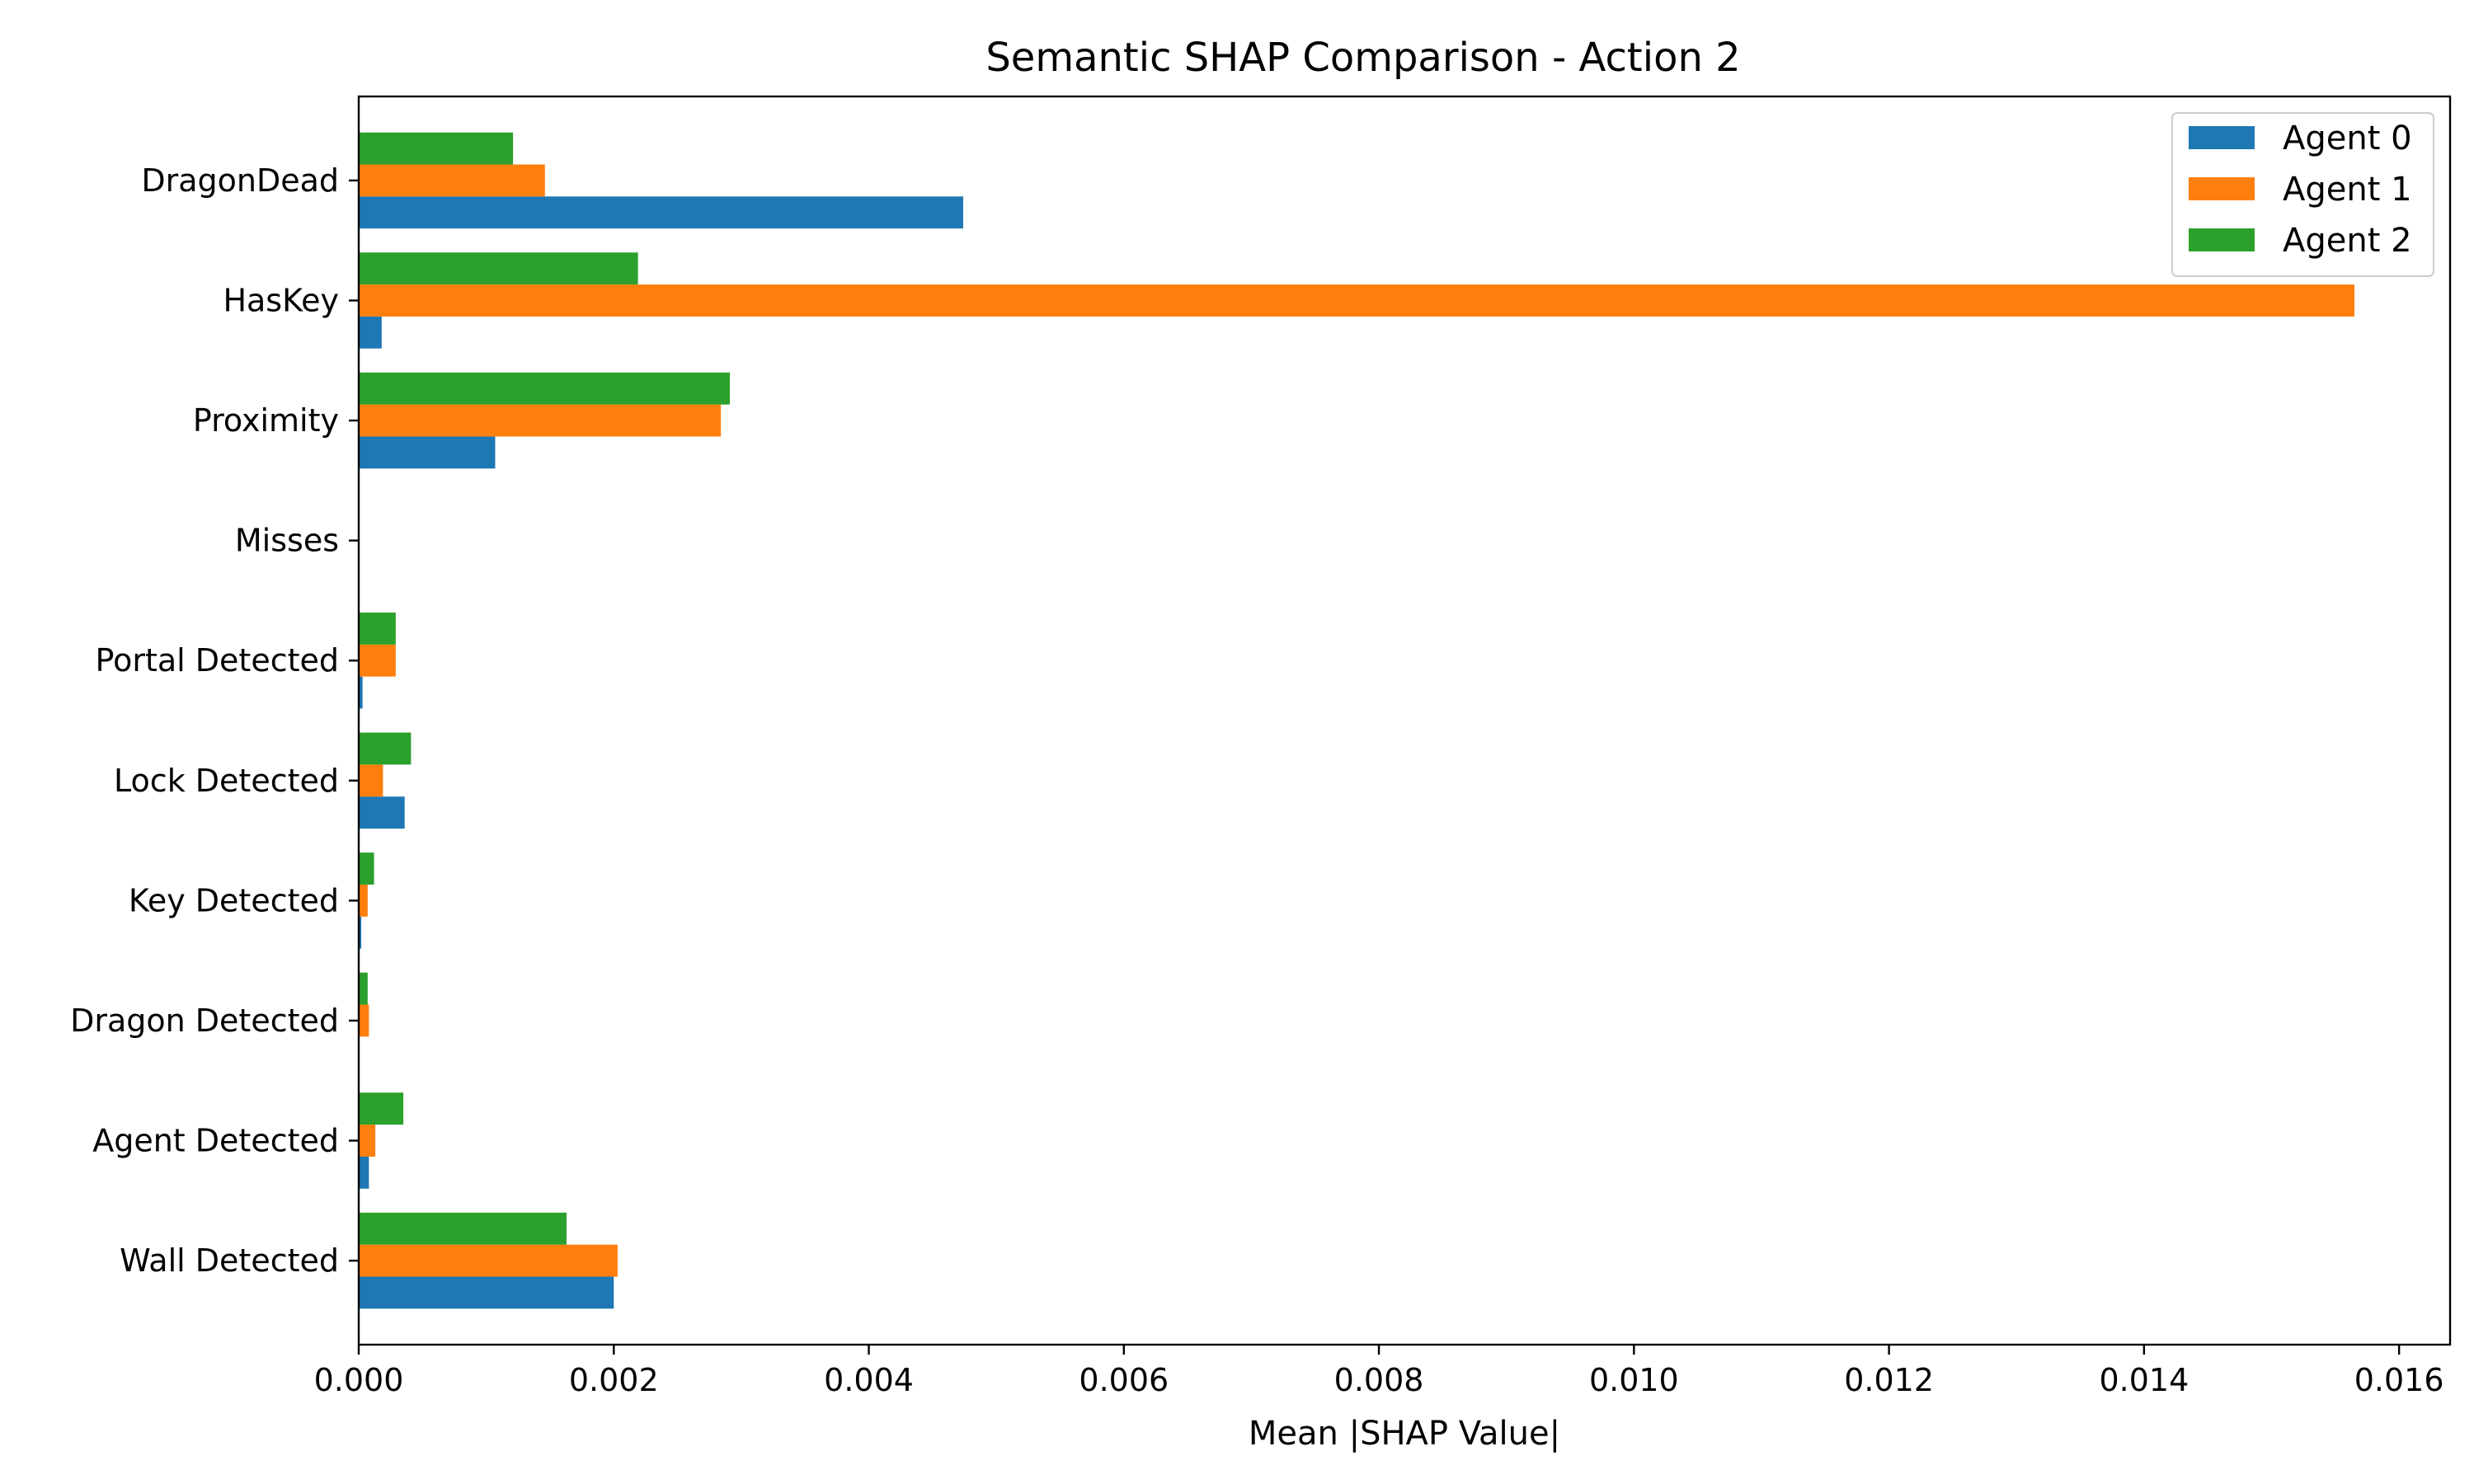 The height and width of the screenshot is (1484, 2474). What do you see at coordinates (366, 868) in the screenshot?
I see `bar-agent-2-key-detected` at bounding box center [366, 868].